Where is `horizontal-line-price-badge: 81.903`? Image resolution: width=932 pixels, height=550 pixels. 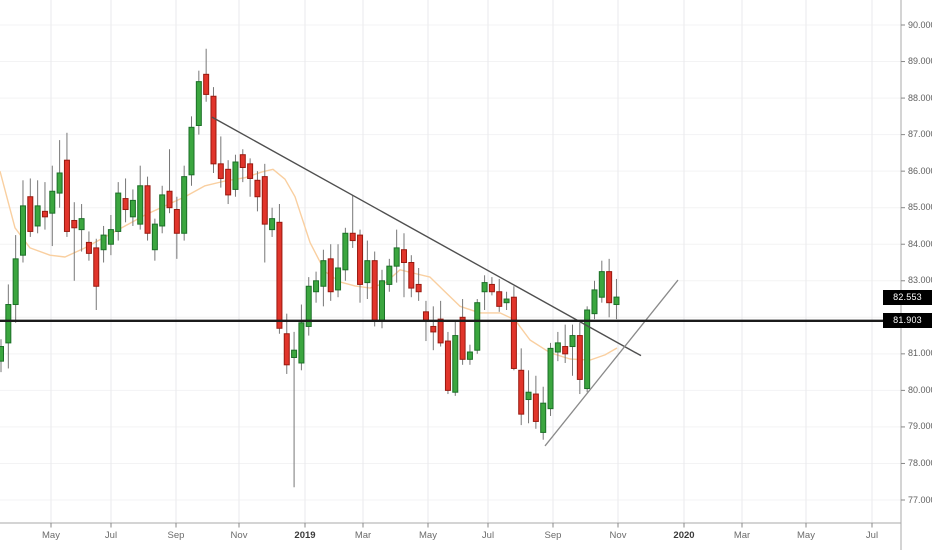
horizontal-line-price-badge: 81.903 is located at coordinates (907, 321).